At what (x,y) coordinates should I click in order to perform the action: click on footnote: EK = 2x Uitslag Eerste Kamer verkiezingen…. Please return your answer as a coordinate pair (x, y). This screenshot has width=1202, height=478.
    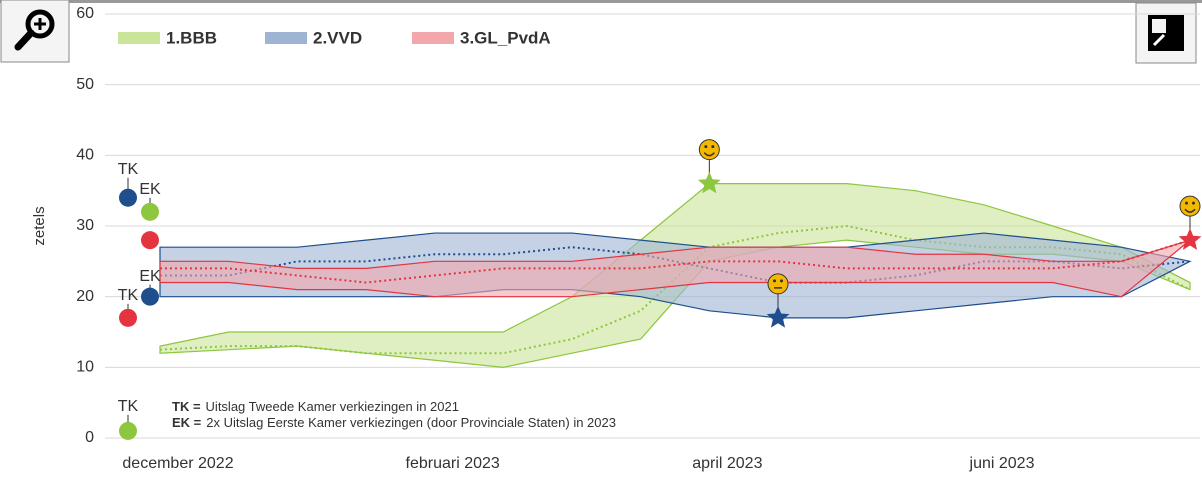
    Looking at the image, I should click on (394, 422).